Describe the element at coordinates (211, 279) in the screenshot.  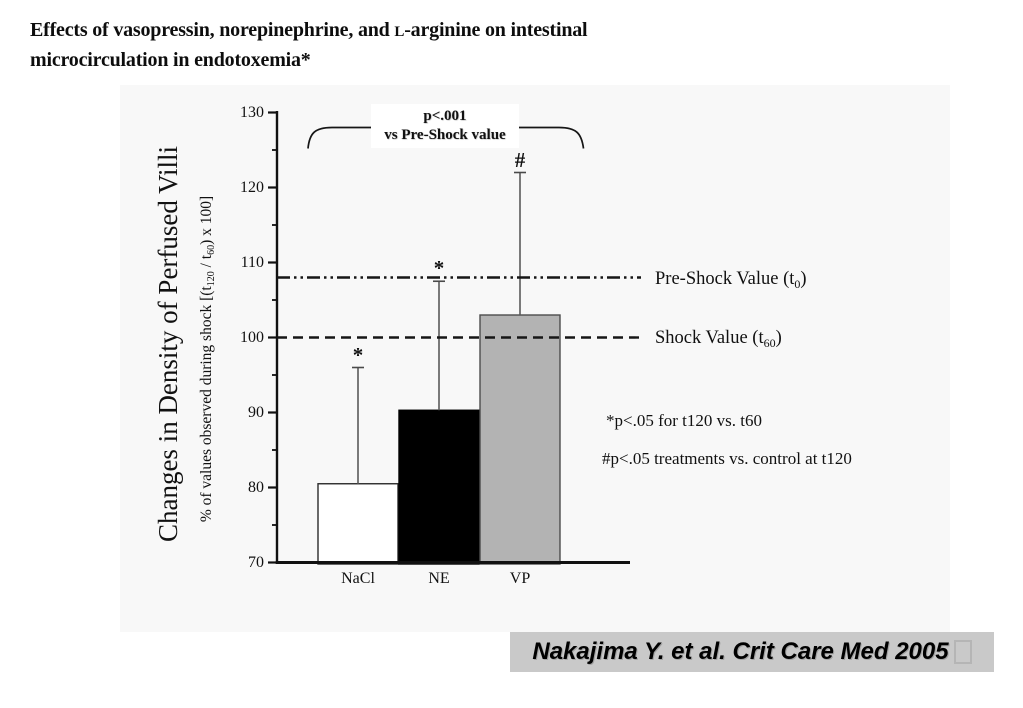
I see `subscript-120: 120` at that location.